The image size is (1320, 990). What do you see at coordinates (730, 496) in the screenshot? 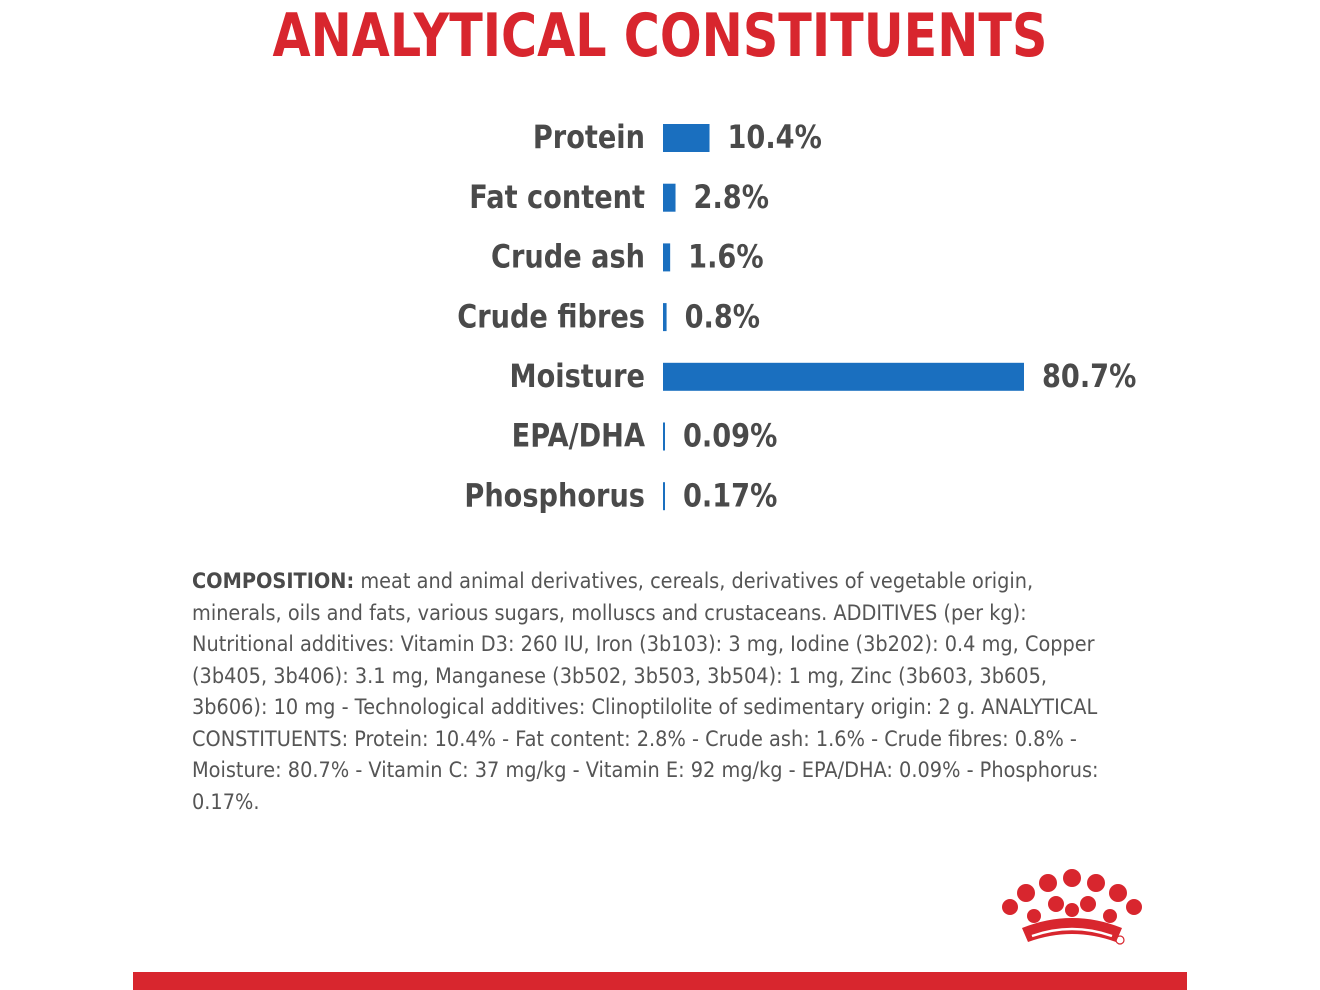
I see `value-label: 0.17%` at bounding box center [730, 496].